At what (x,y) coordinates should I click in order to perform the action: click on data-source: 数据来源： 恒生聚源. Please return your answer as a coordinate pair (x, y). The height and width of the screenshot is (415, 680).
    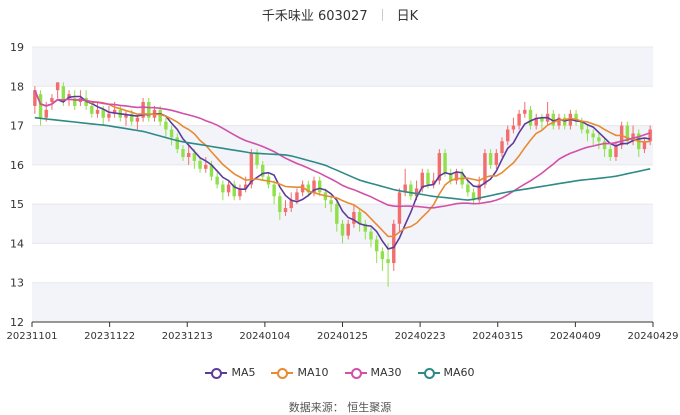
    Looking at the image, I should click on (340, 407).